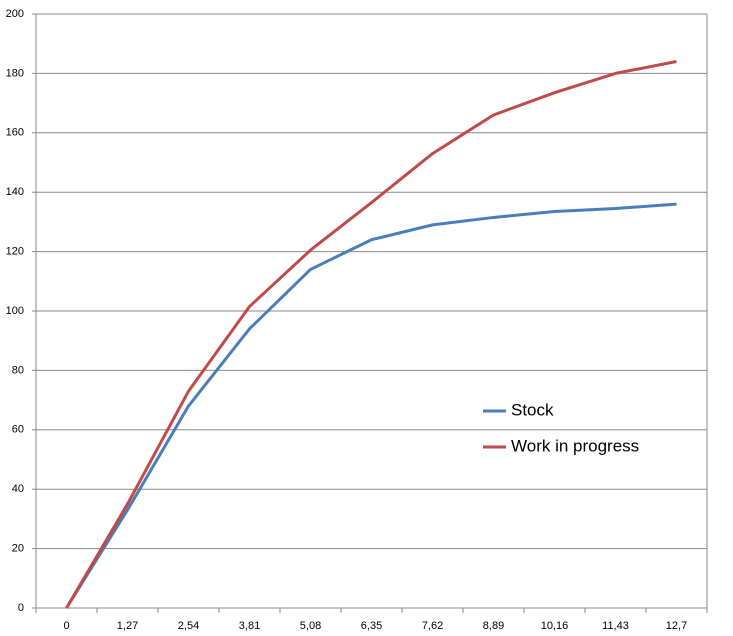 The width and height of the screenshot is (733, 636). What do you see at coordinates (127, 626) in the screenshot?
I see `x-tick-label: 1,27` at bounding box center [127, 626].